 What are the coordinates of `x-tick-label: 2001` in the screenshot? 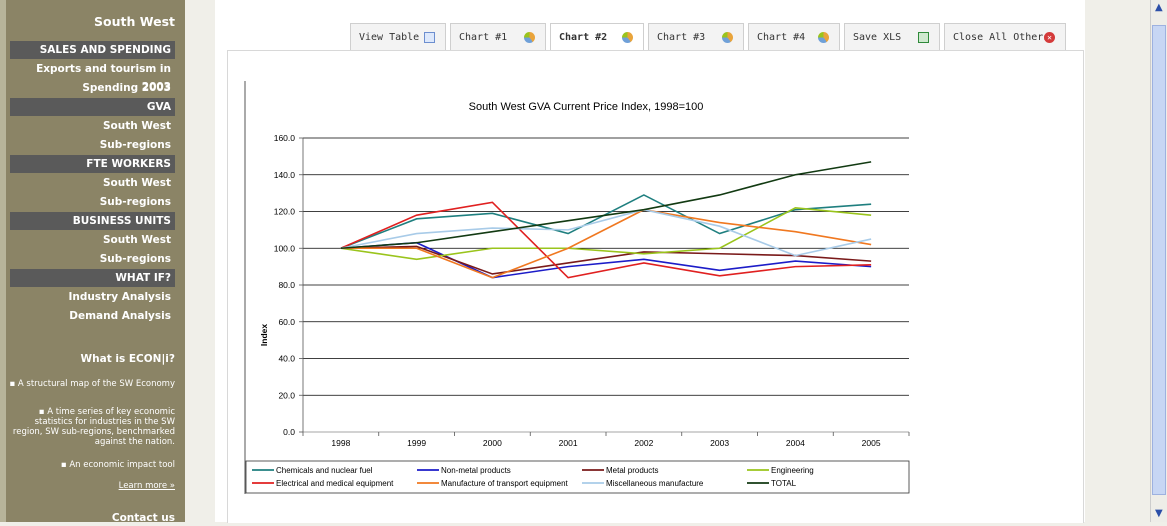 It's located at (568, 443).